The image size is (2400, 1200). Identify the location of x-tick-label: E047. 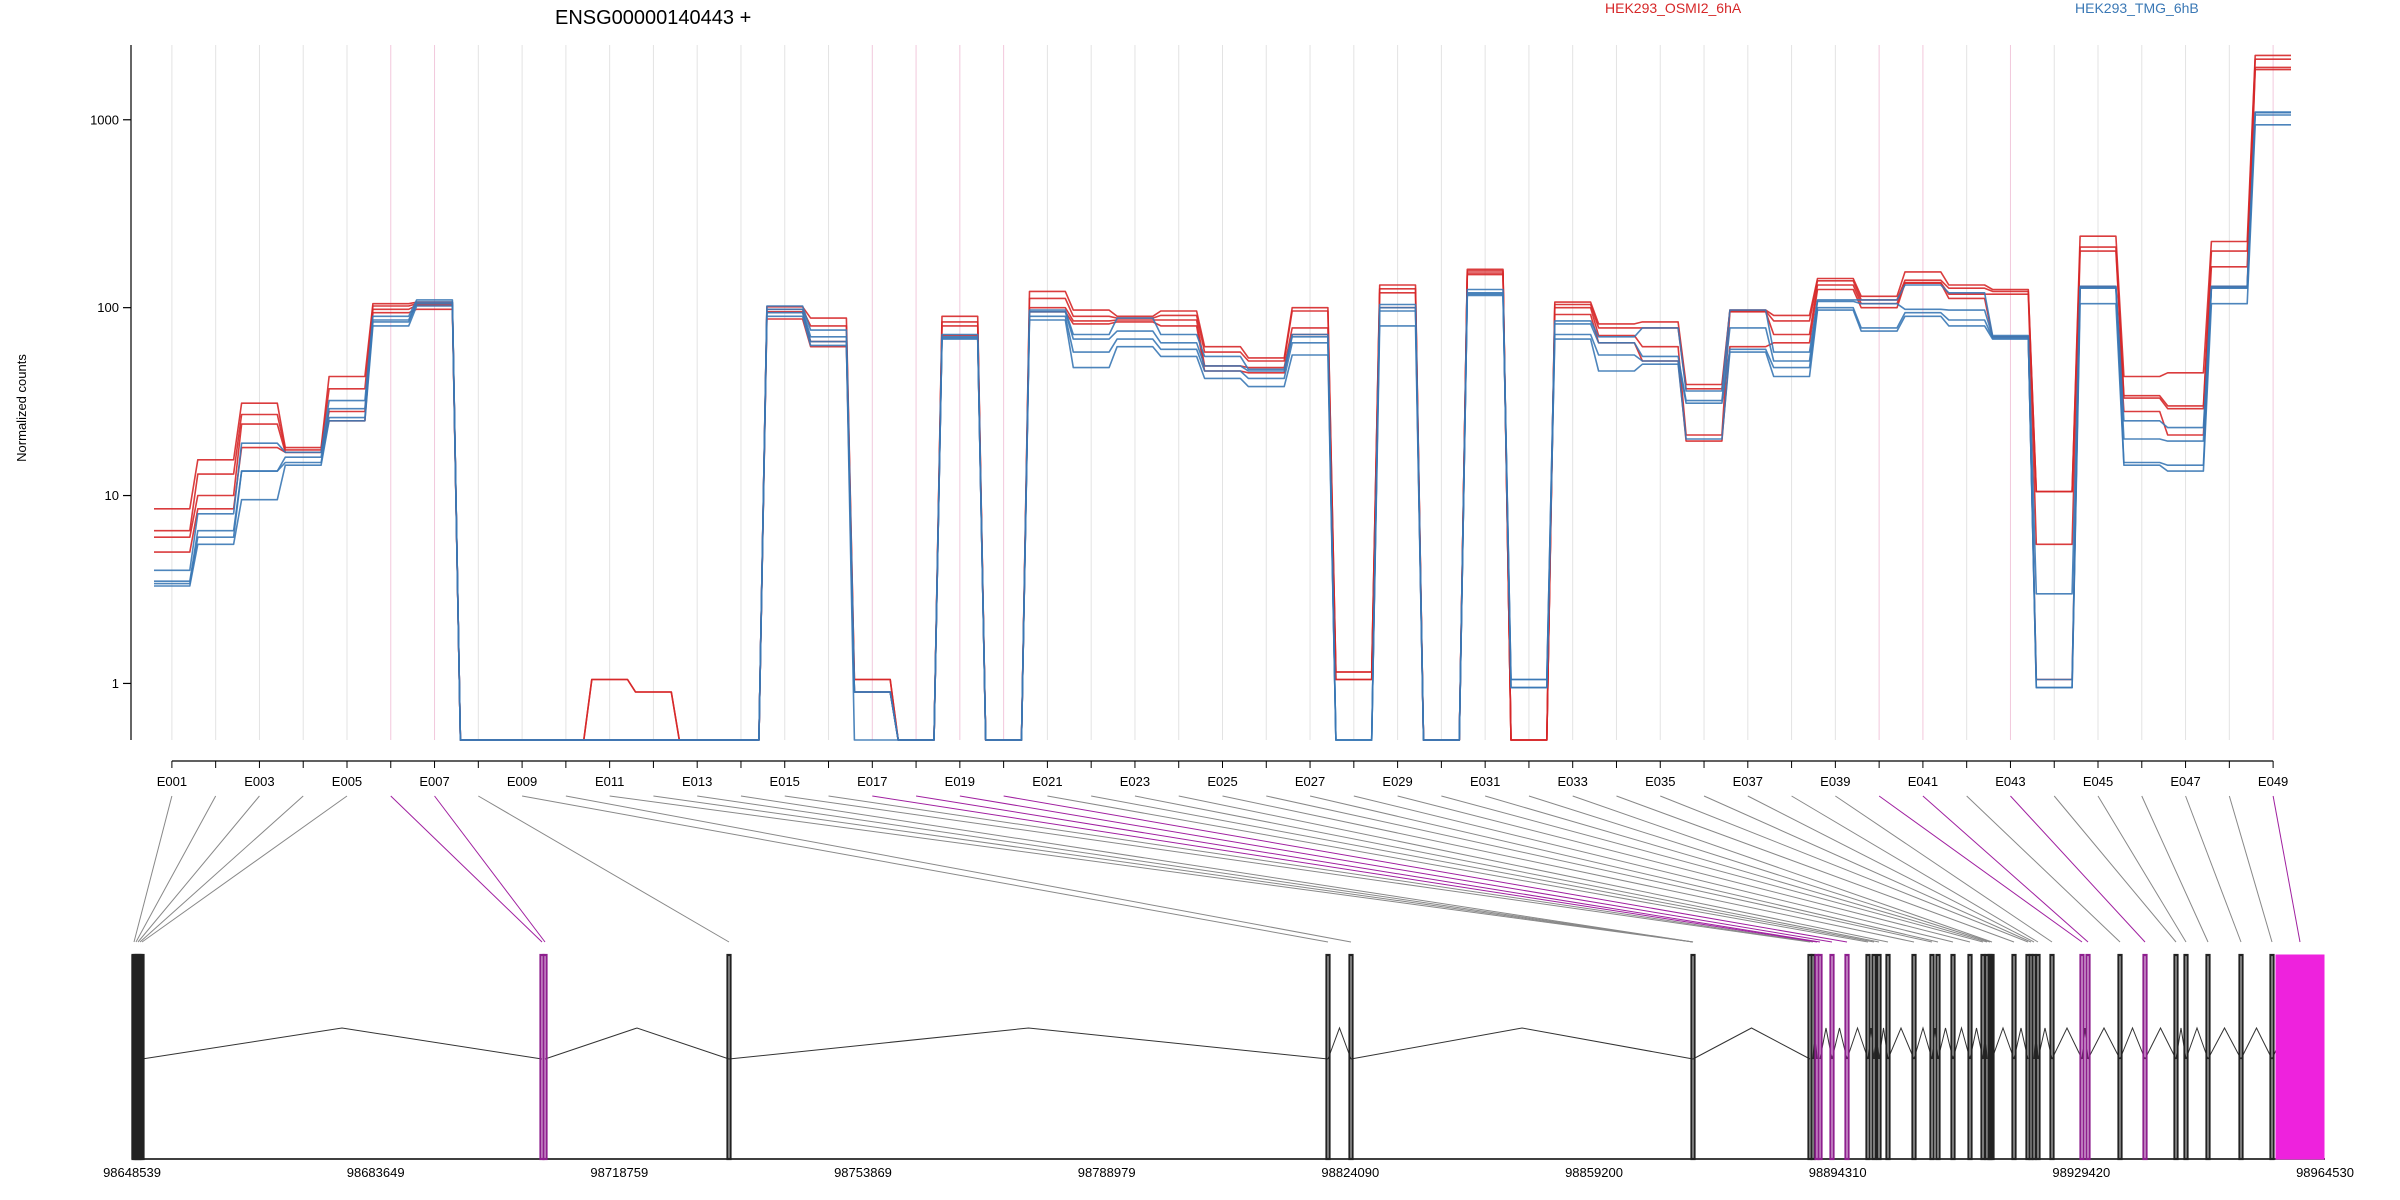
(2185, 781).